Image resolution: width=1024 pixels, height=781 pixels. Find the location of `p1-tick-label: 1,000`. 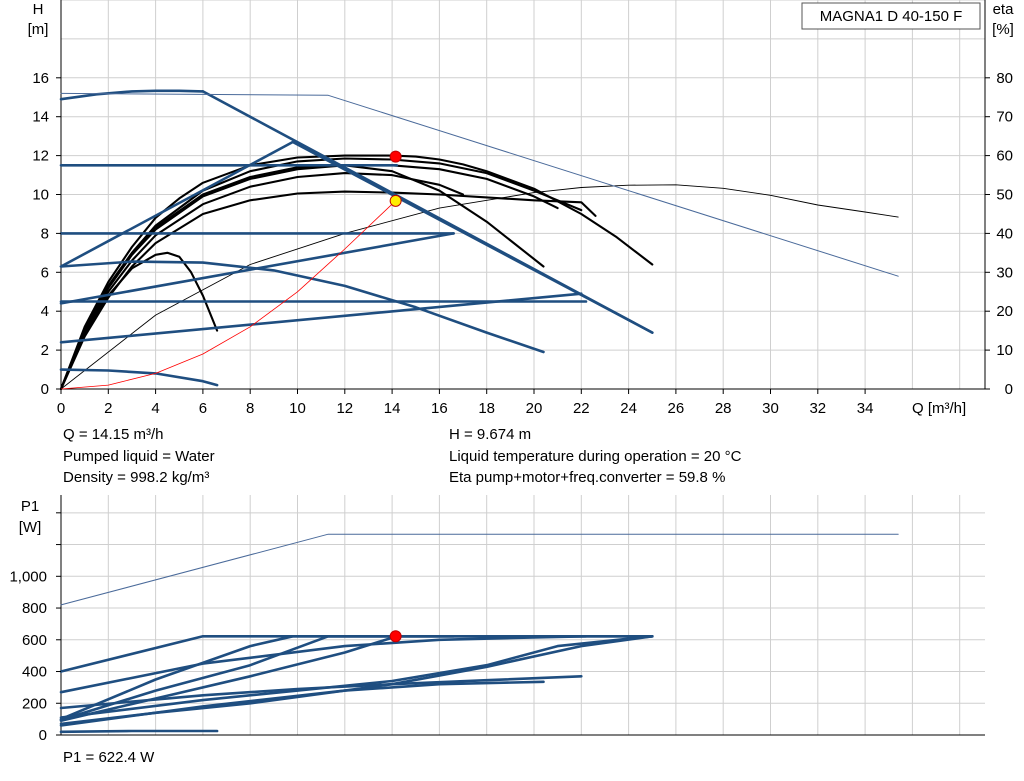

p1-tick-label: 1,000 is located at coordinates (28, 576).